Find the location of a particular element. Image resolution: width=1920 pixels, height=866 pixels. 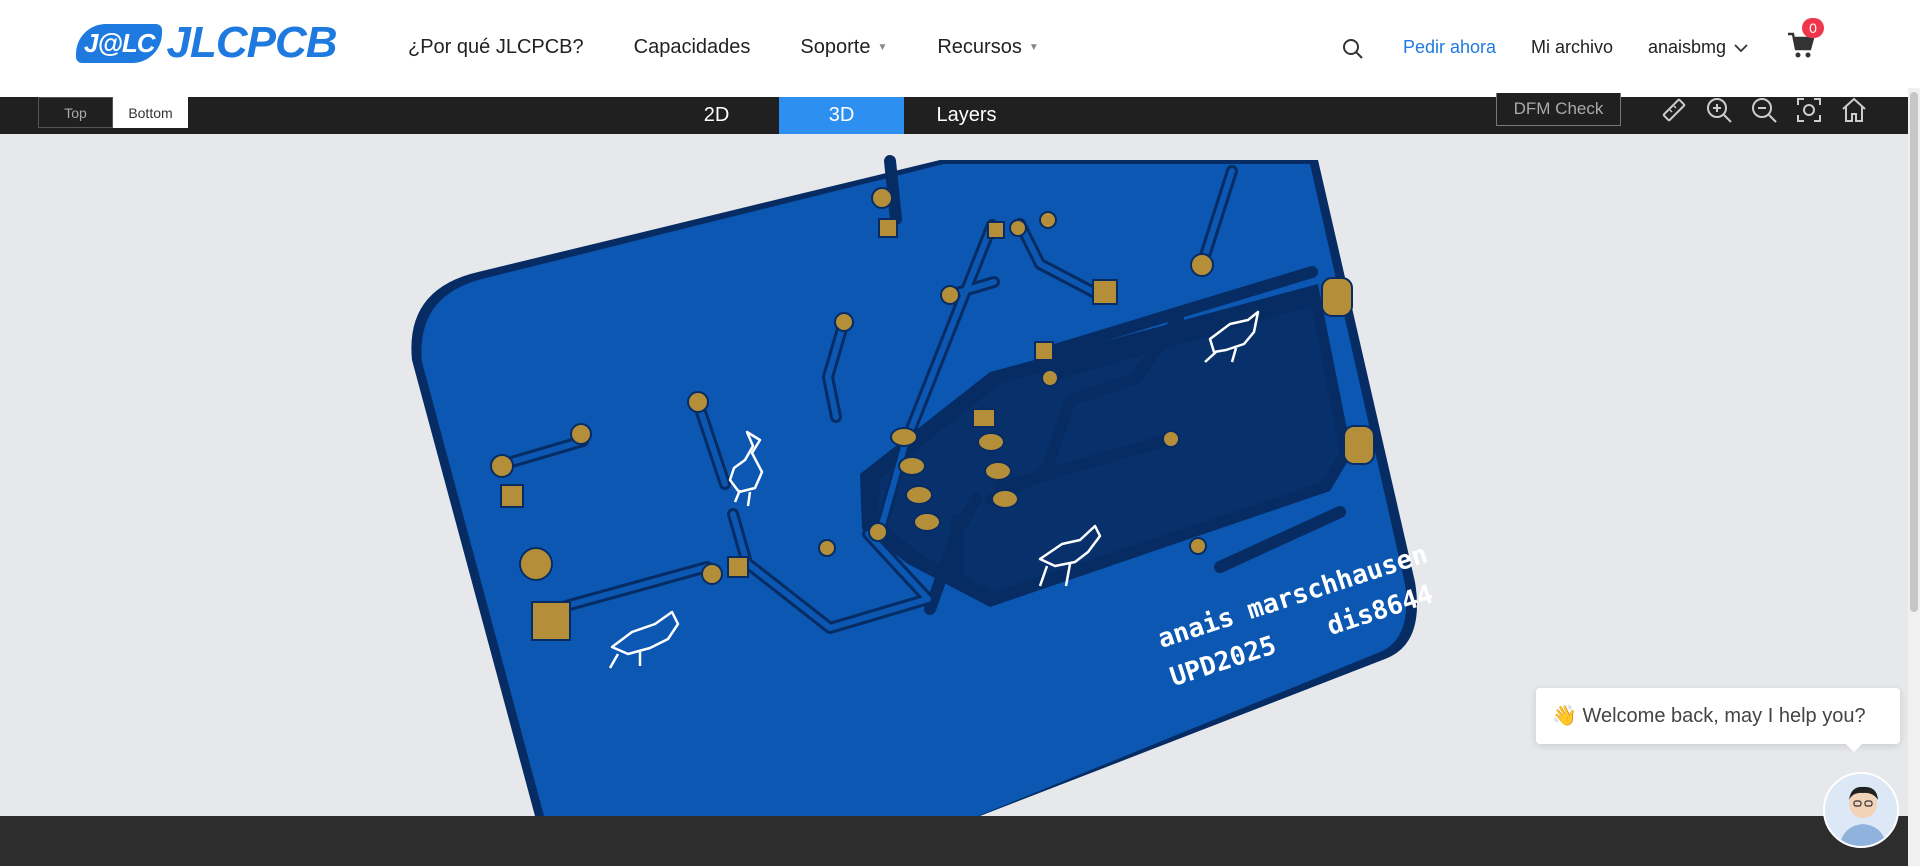

user-menu: anaisbmg is located at coordinates (1698, 47).